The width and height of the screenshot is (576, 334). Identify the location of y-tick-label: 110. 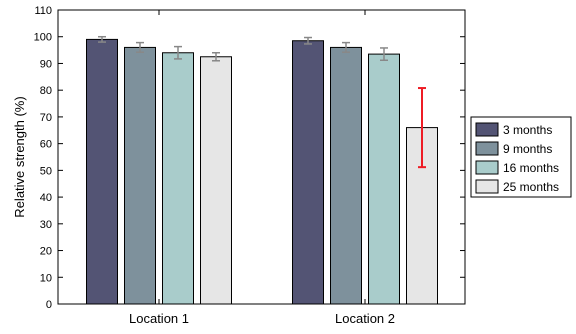
(43, 11).